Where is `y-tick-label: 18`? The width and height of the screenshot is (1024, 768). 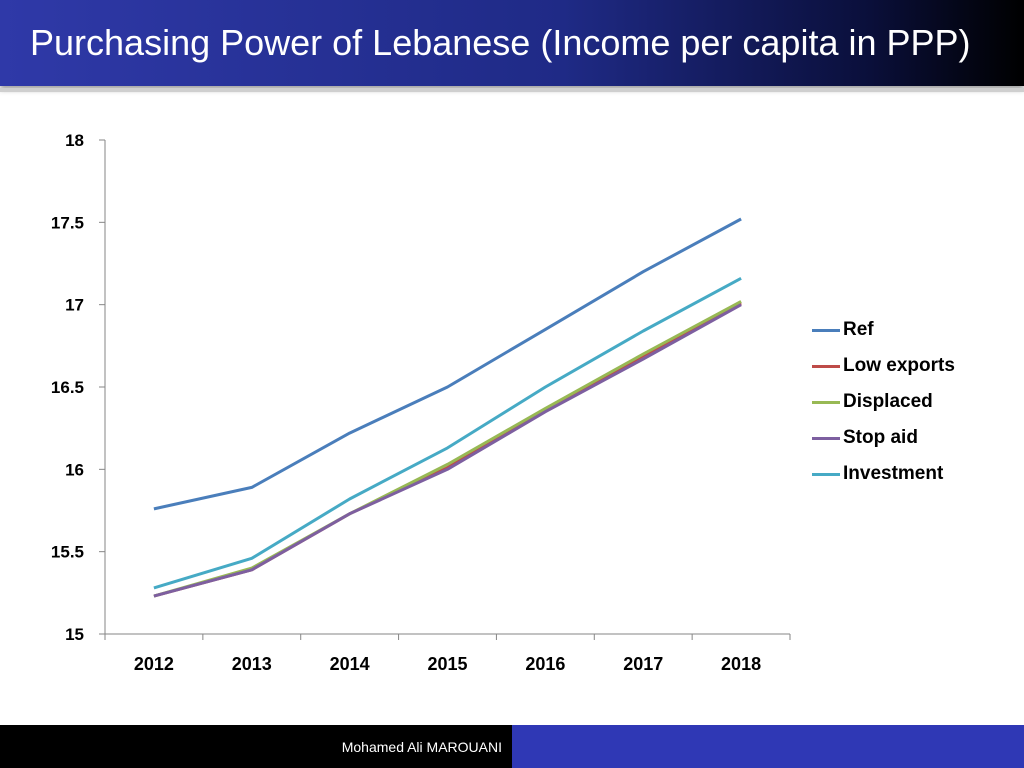 y-tick-label: 18 is located at coordinates (74, 140).